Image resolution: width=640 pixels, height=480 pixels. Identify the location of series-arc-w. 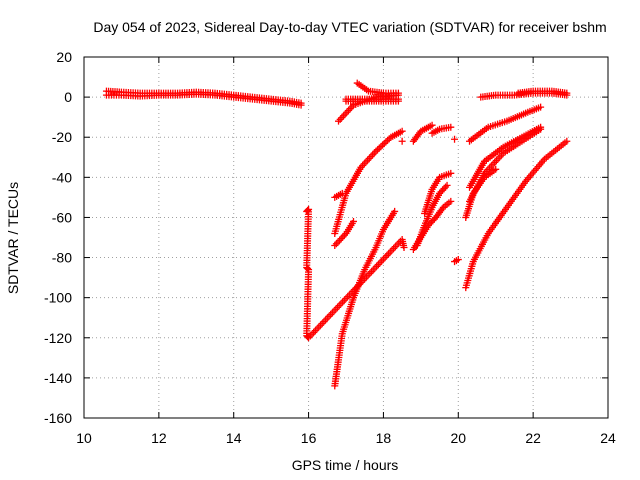
(505, 157).